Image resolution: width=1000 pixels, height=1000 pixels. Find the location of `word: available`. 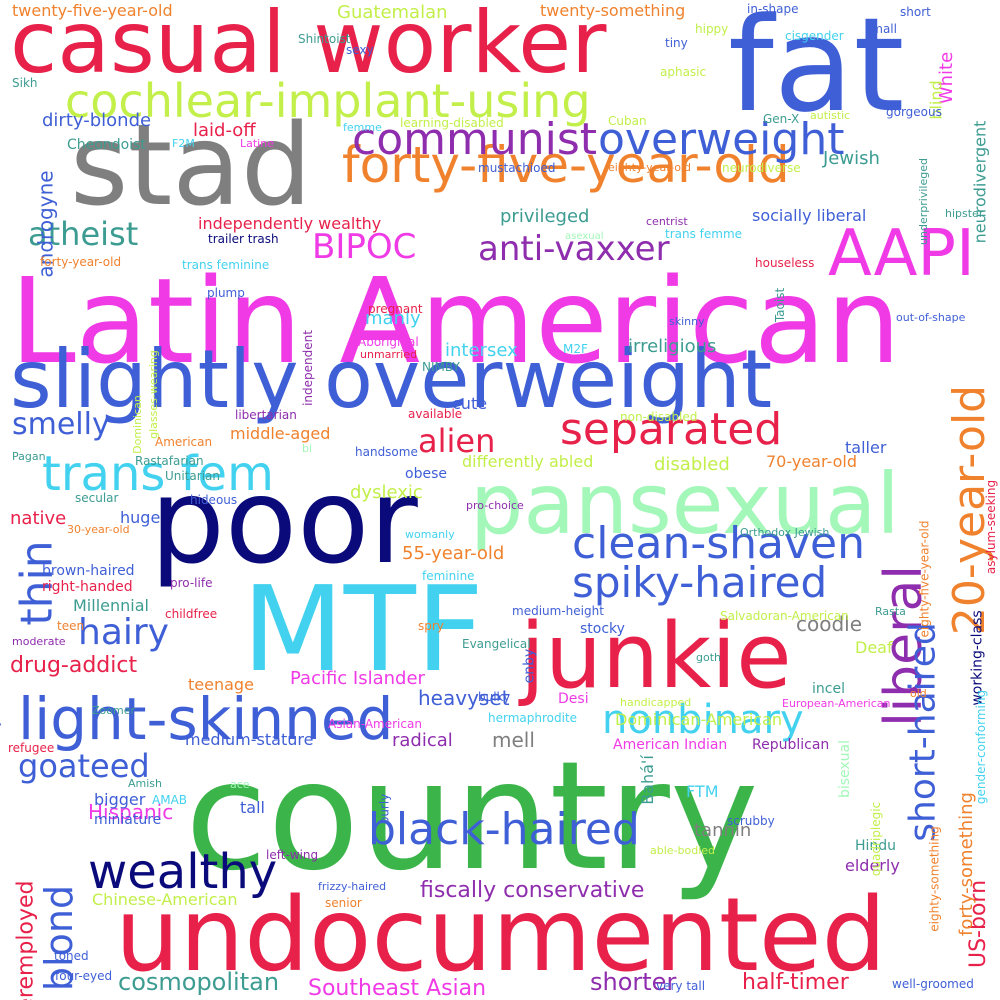

word: available is located at coordinates (435, 414).